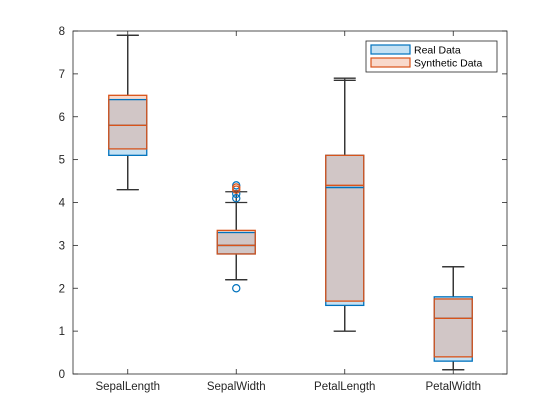 This screenshot has height=420, width=560. I want to click on x-tick-label: SepalLength, so click(127, 387).